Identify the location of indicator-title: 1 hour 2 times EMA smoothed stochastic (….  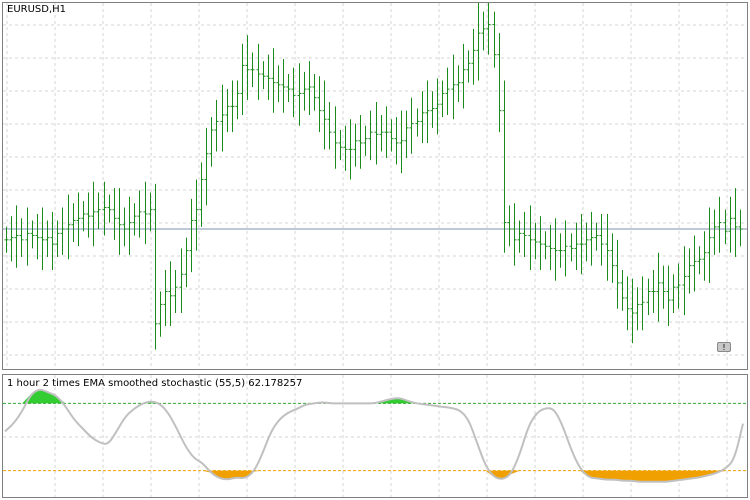
(155, 383).